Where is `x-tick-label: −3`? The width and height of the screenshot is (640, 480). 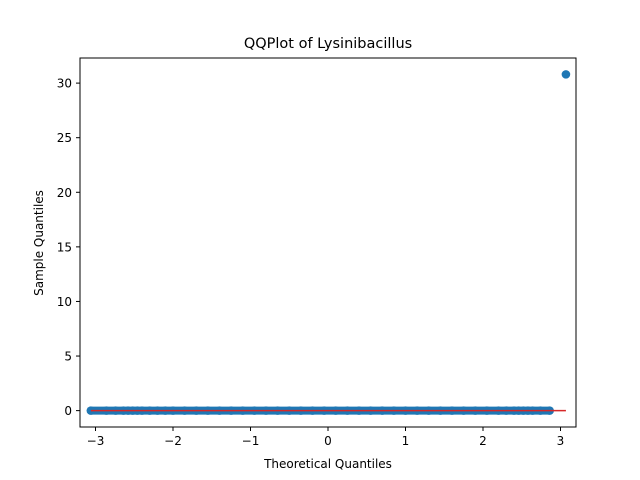
x-tick-label: −3 is located at coordinates (96, 441).